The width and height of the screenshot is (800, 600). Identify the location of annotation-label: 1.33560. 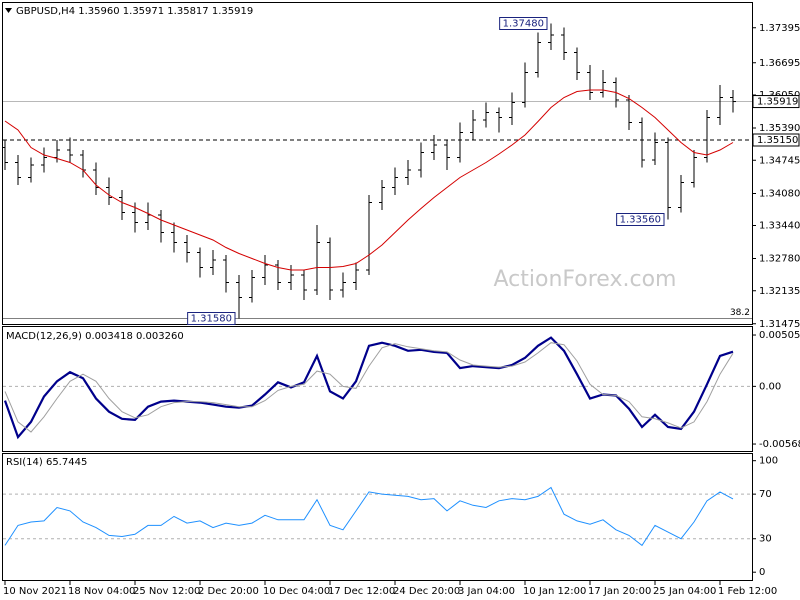
(640, 220).